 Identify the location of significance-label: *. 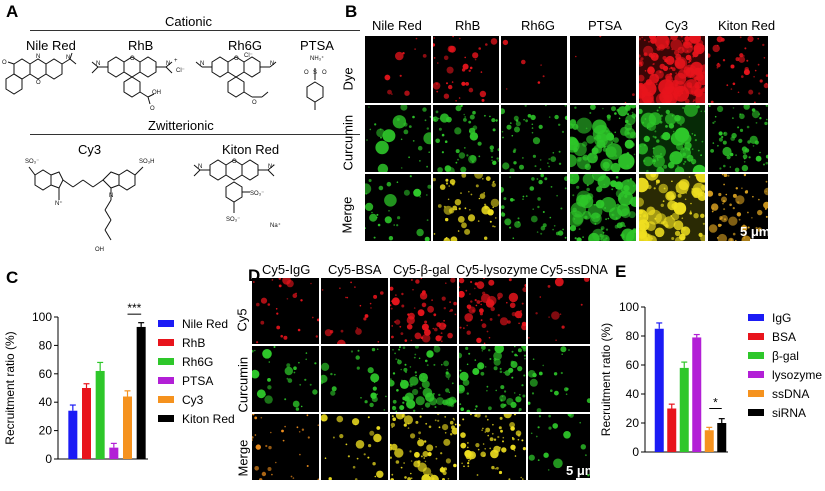
(715, 403).